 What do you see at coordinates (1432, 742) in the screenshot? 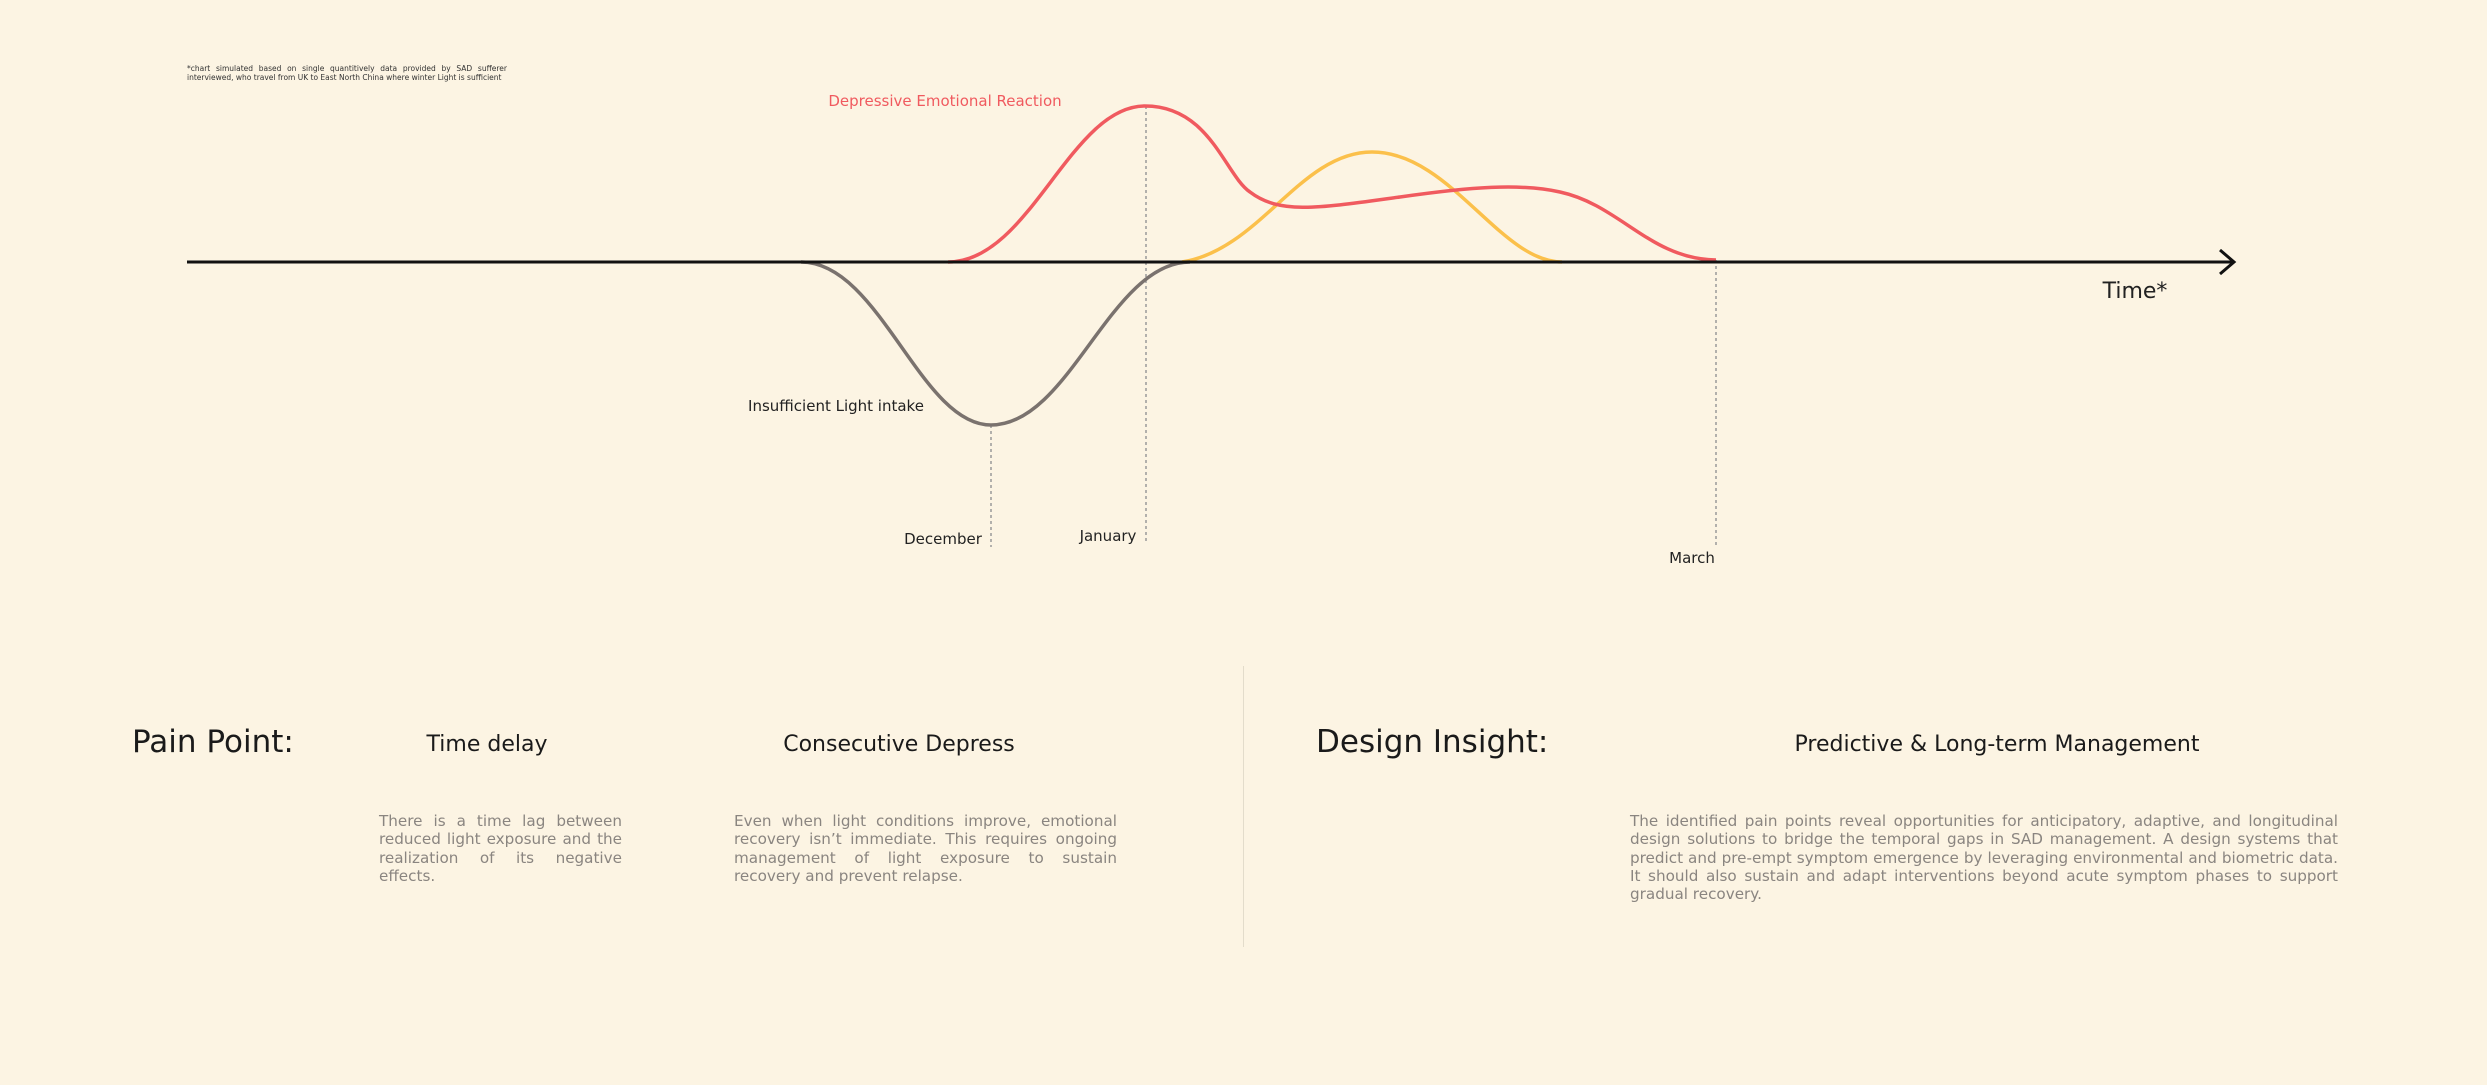
I see `design-insight-heading: Design Insight:` at bounding box center [1432, 742].